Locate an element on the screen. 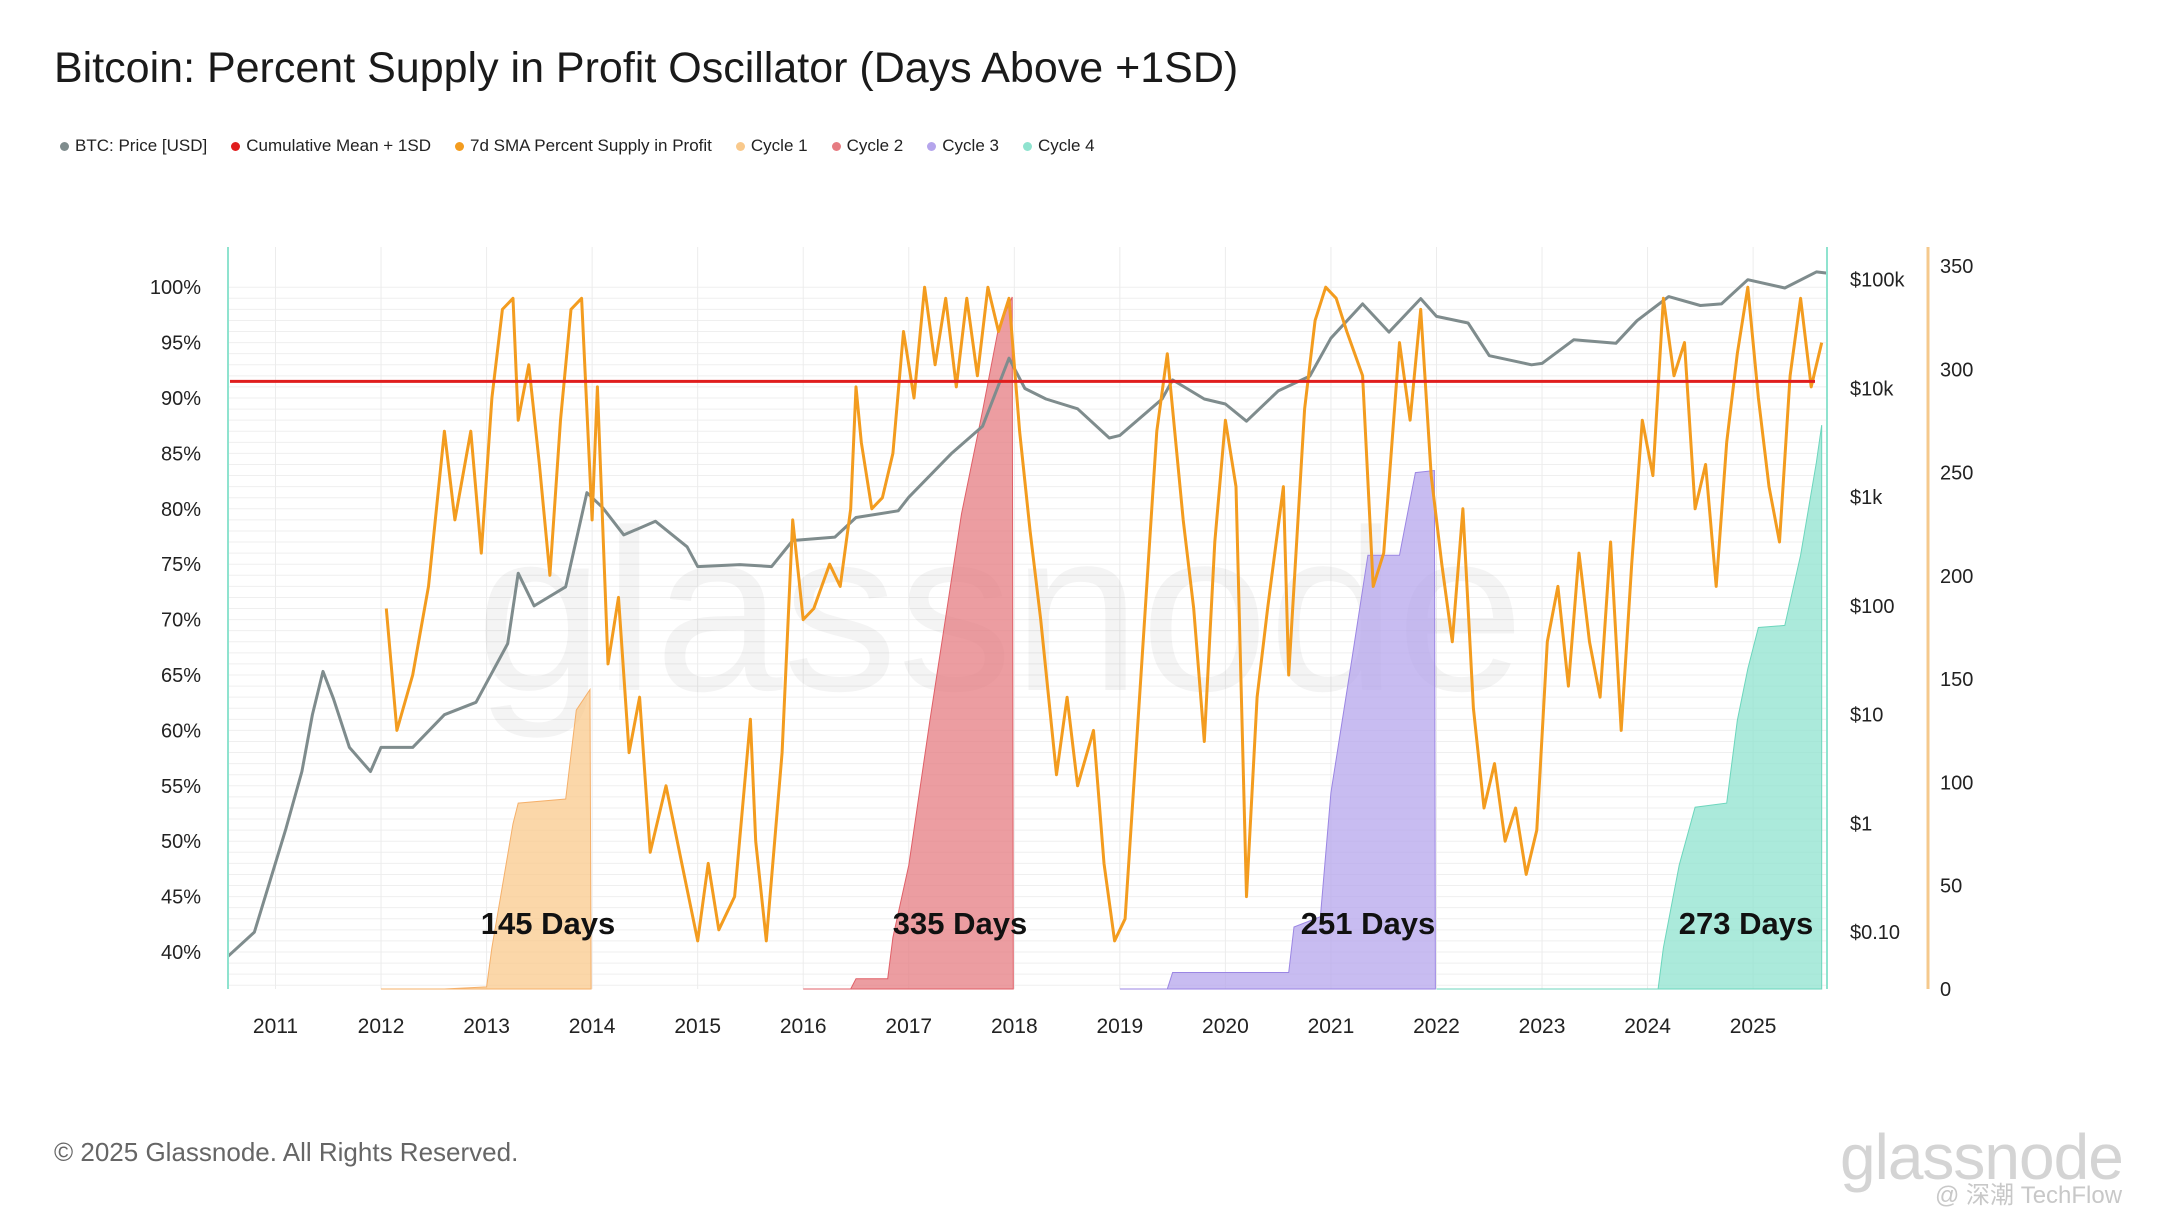  price-tick-label: $1 is located at coordinates (1861, 824).